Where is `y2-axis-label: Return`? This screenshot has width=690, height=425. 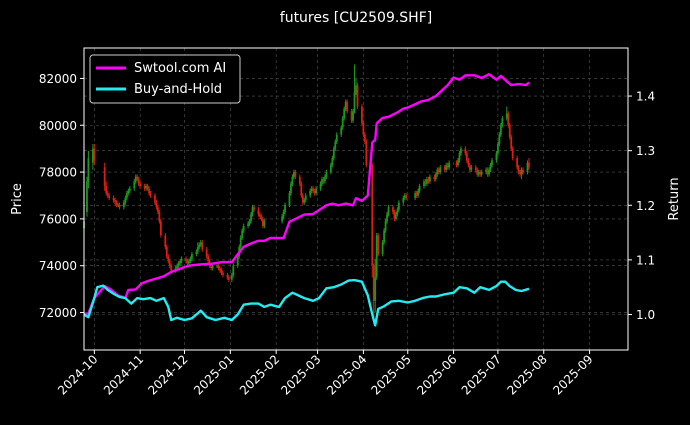
y2-axis-label: Return is located at coordinates (674, 198).